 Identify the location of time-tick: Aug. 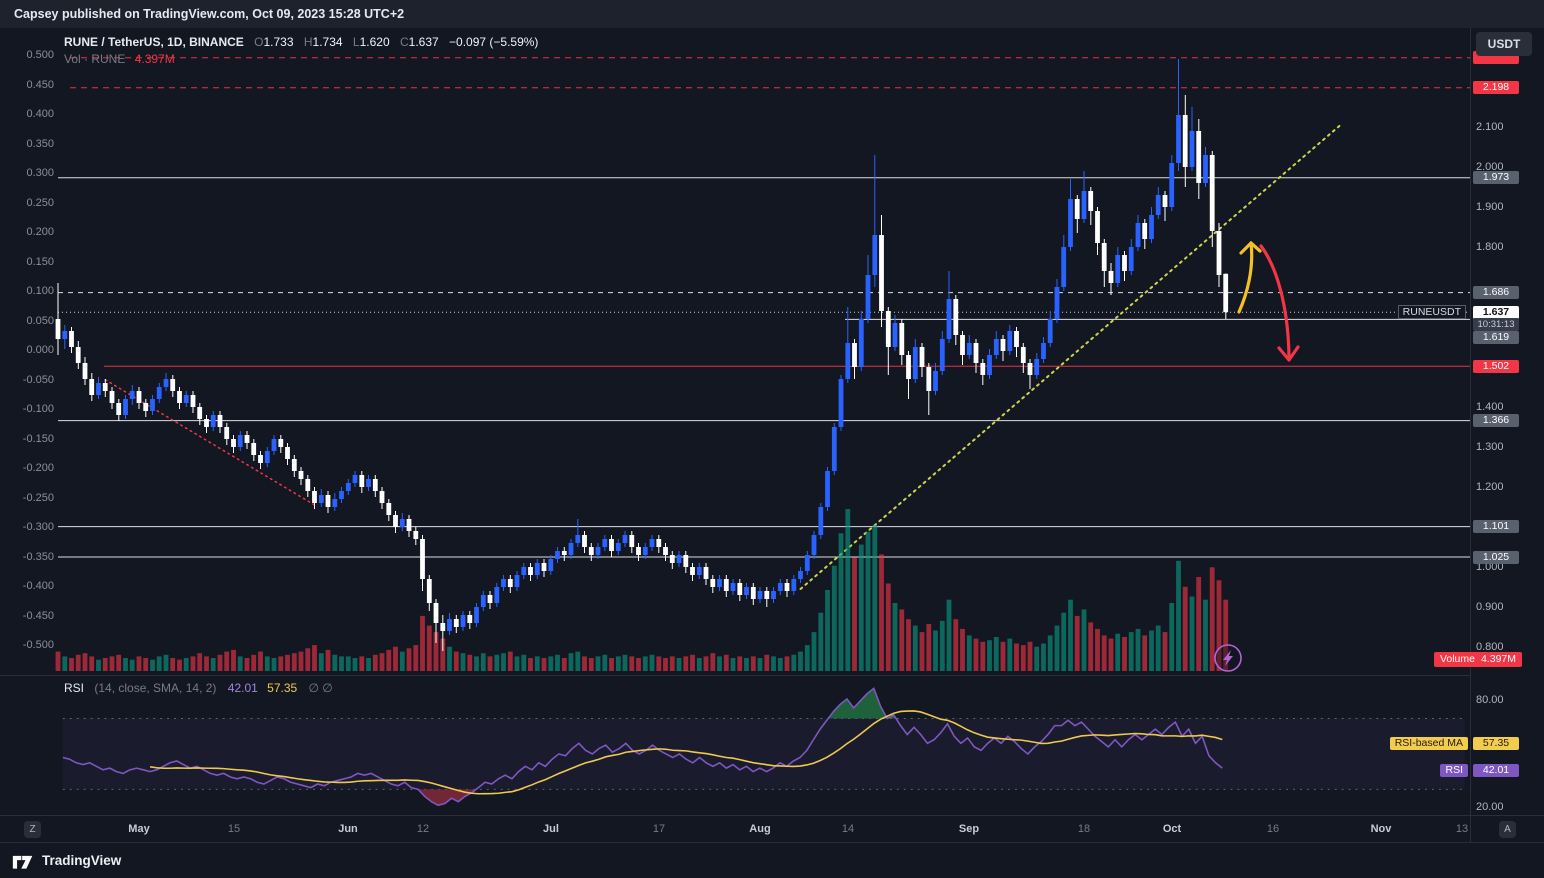
(760, 829).